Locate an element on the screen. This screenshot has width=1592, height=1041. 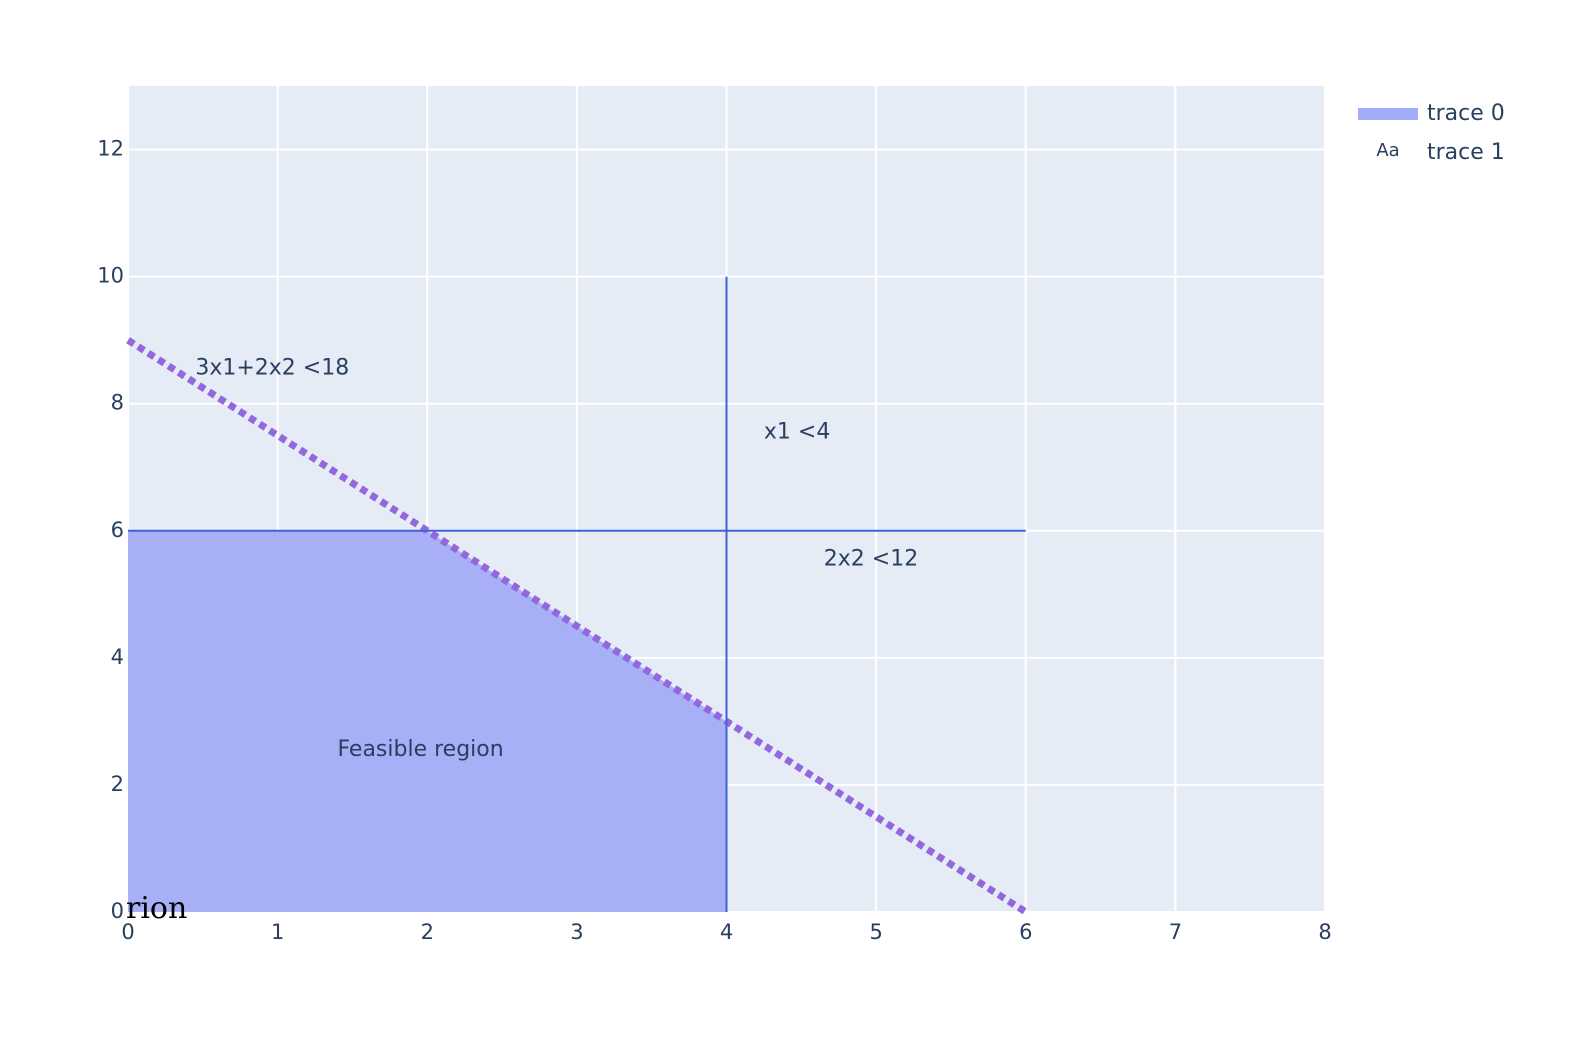
legend-swatch-trace-1: Aa is located at coordinates (1387, 150).